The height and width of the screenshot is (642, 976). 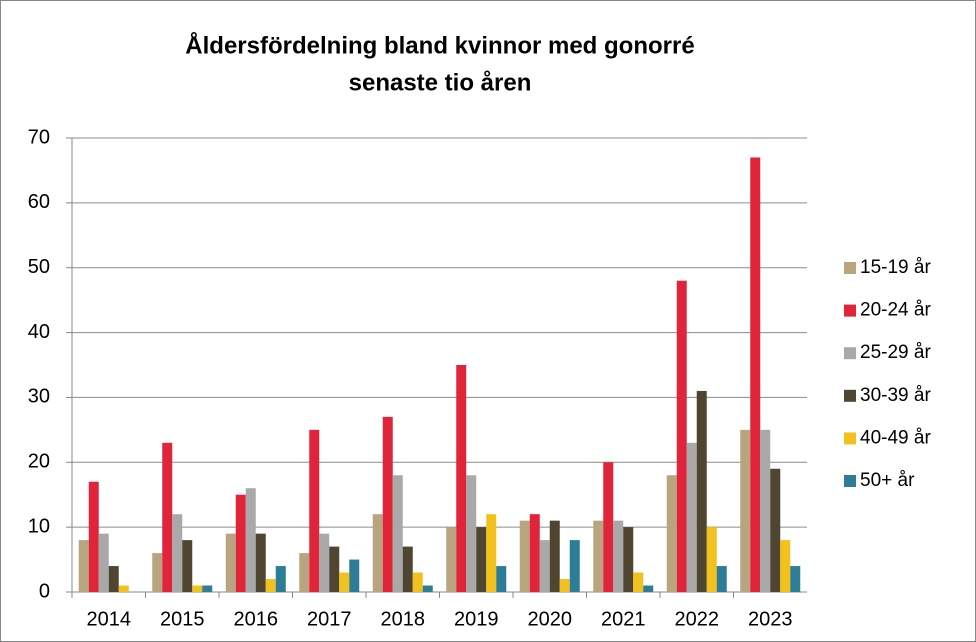 I want to click on legend-label: 20-24 år, so click(x=895, y=310).